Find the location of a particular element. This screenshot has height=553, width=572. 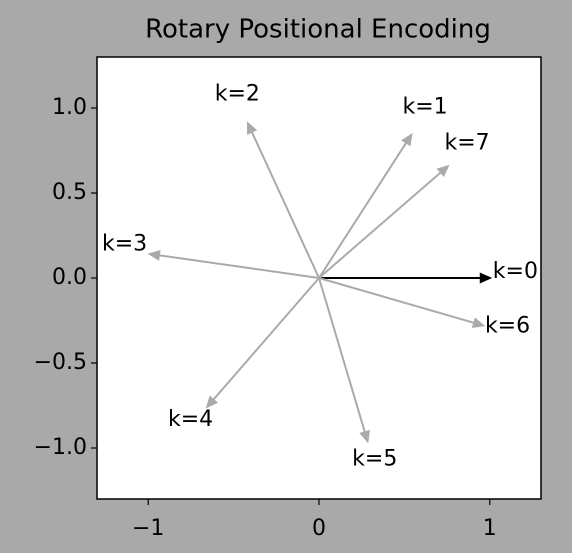

vector-label: k=7 is located at coordinates (466, 143).